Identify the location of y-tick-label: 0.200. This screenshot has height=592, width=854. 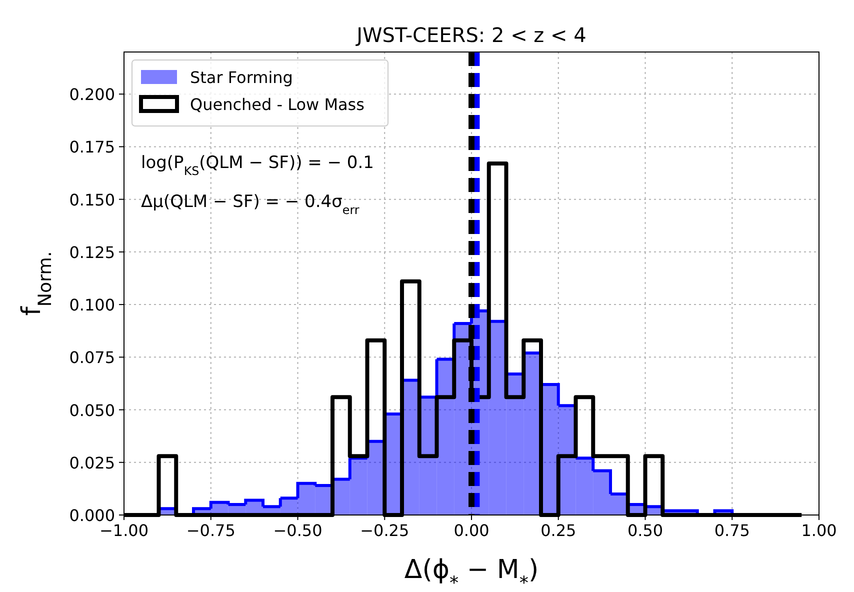
(92, 94).